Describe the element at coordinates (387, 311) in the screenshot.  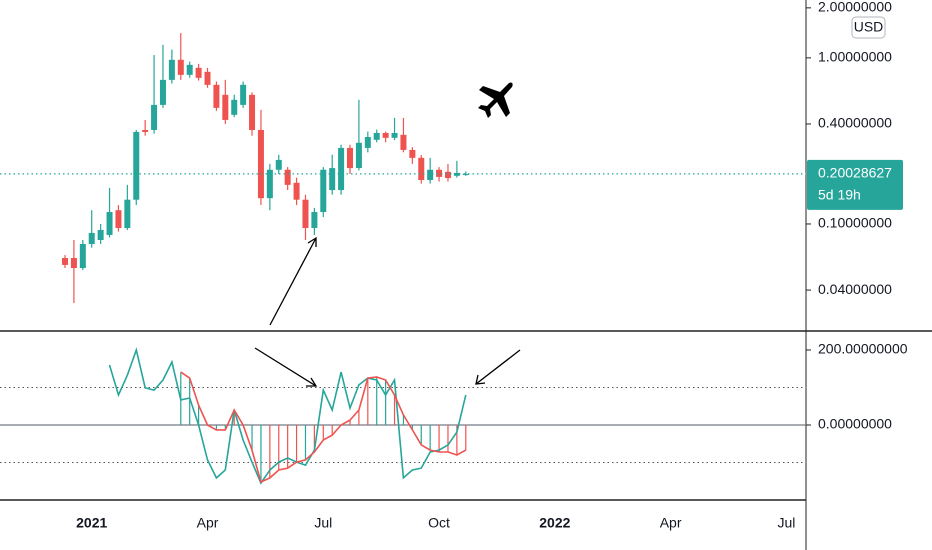
I see `annotations` at that location.